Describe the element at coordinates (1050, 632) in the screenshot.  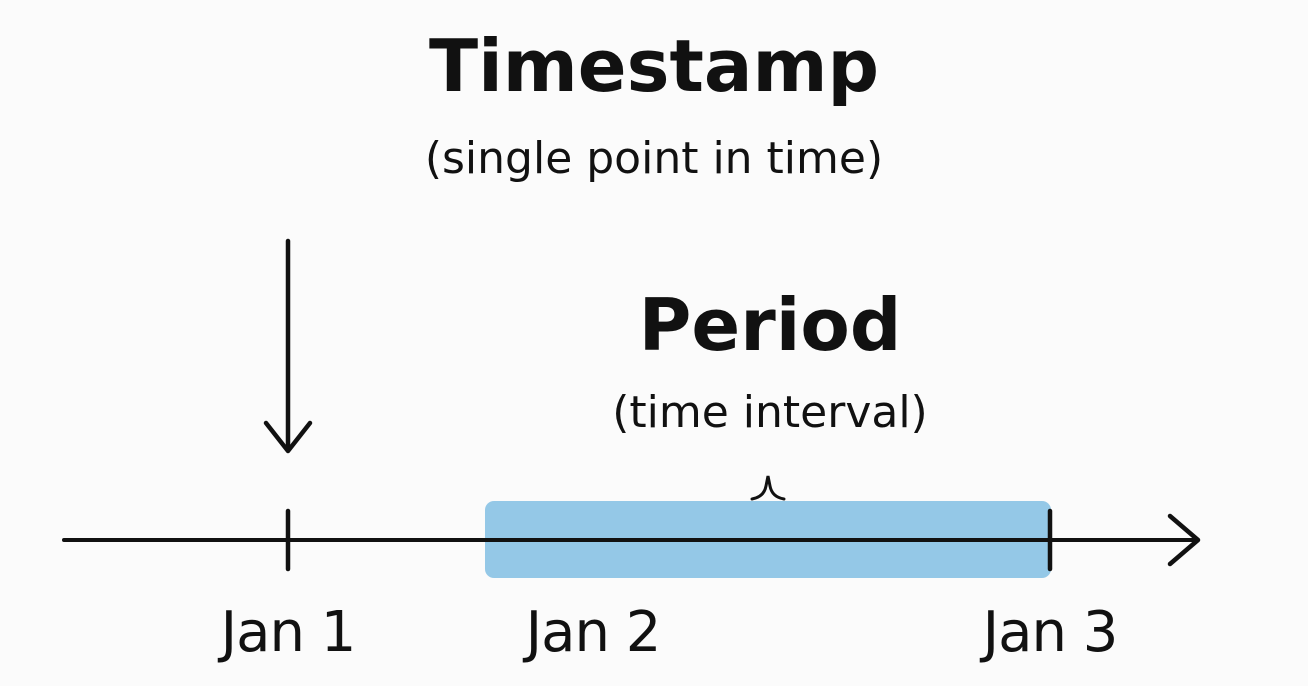
I see `tick-label-jan-3: Jan 3` at that location.